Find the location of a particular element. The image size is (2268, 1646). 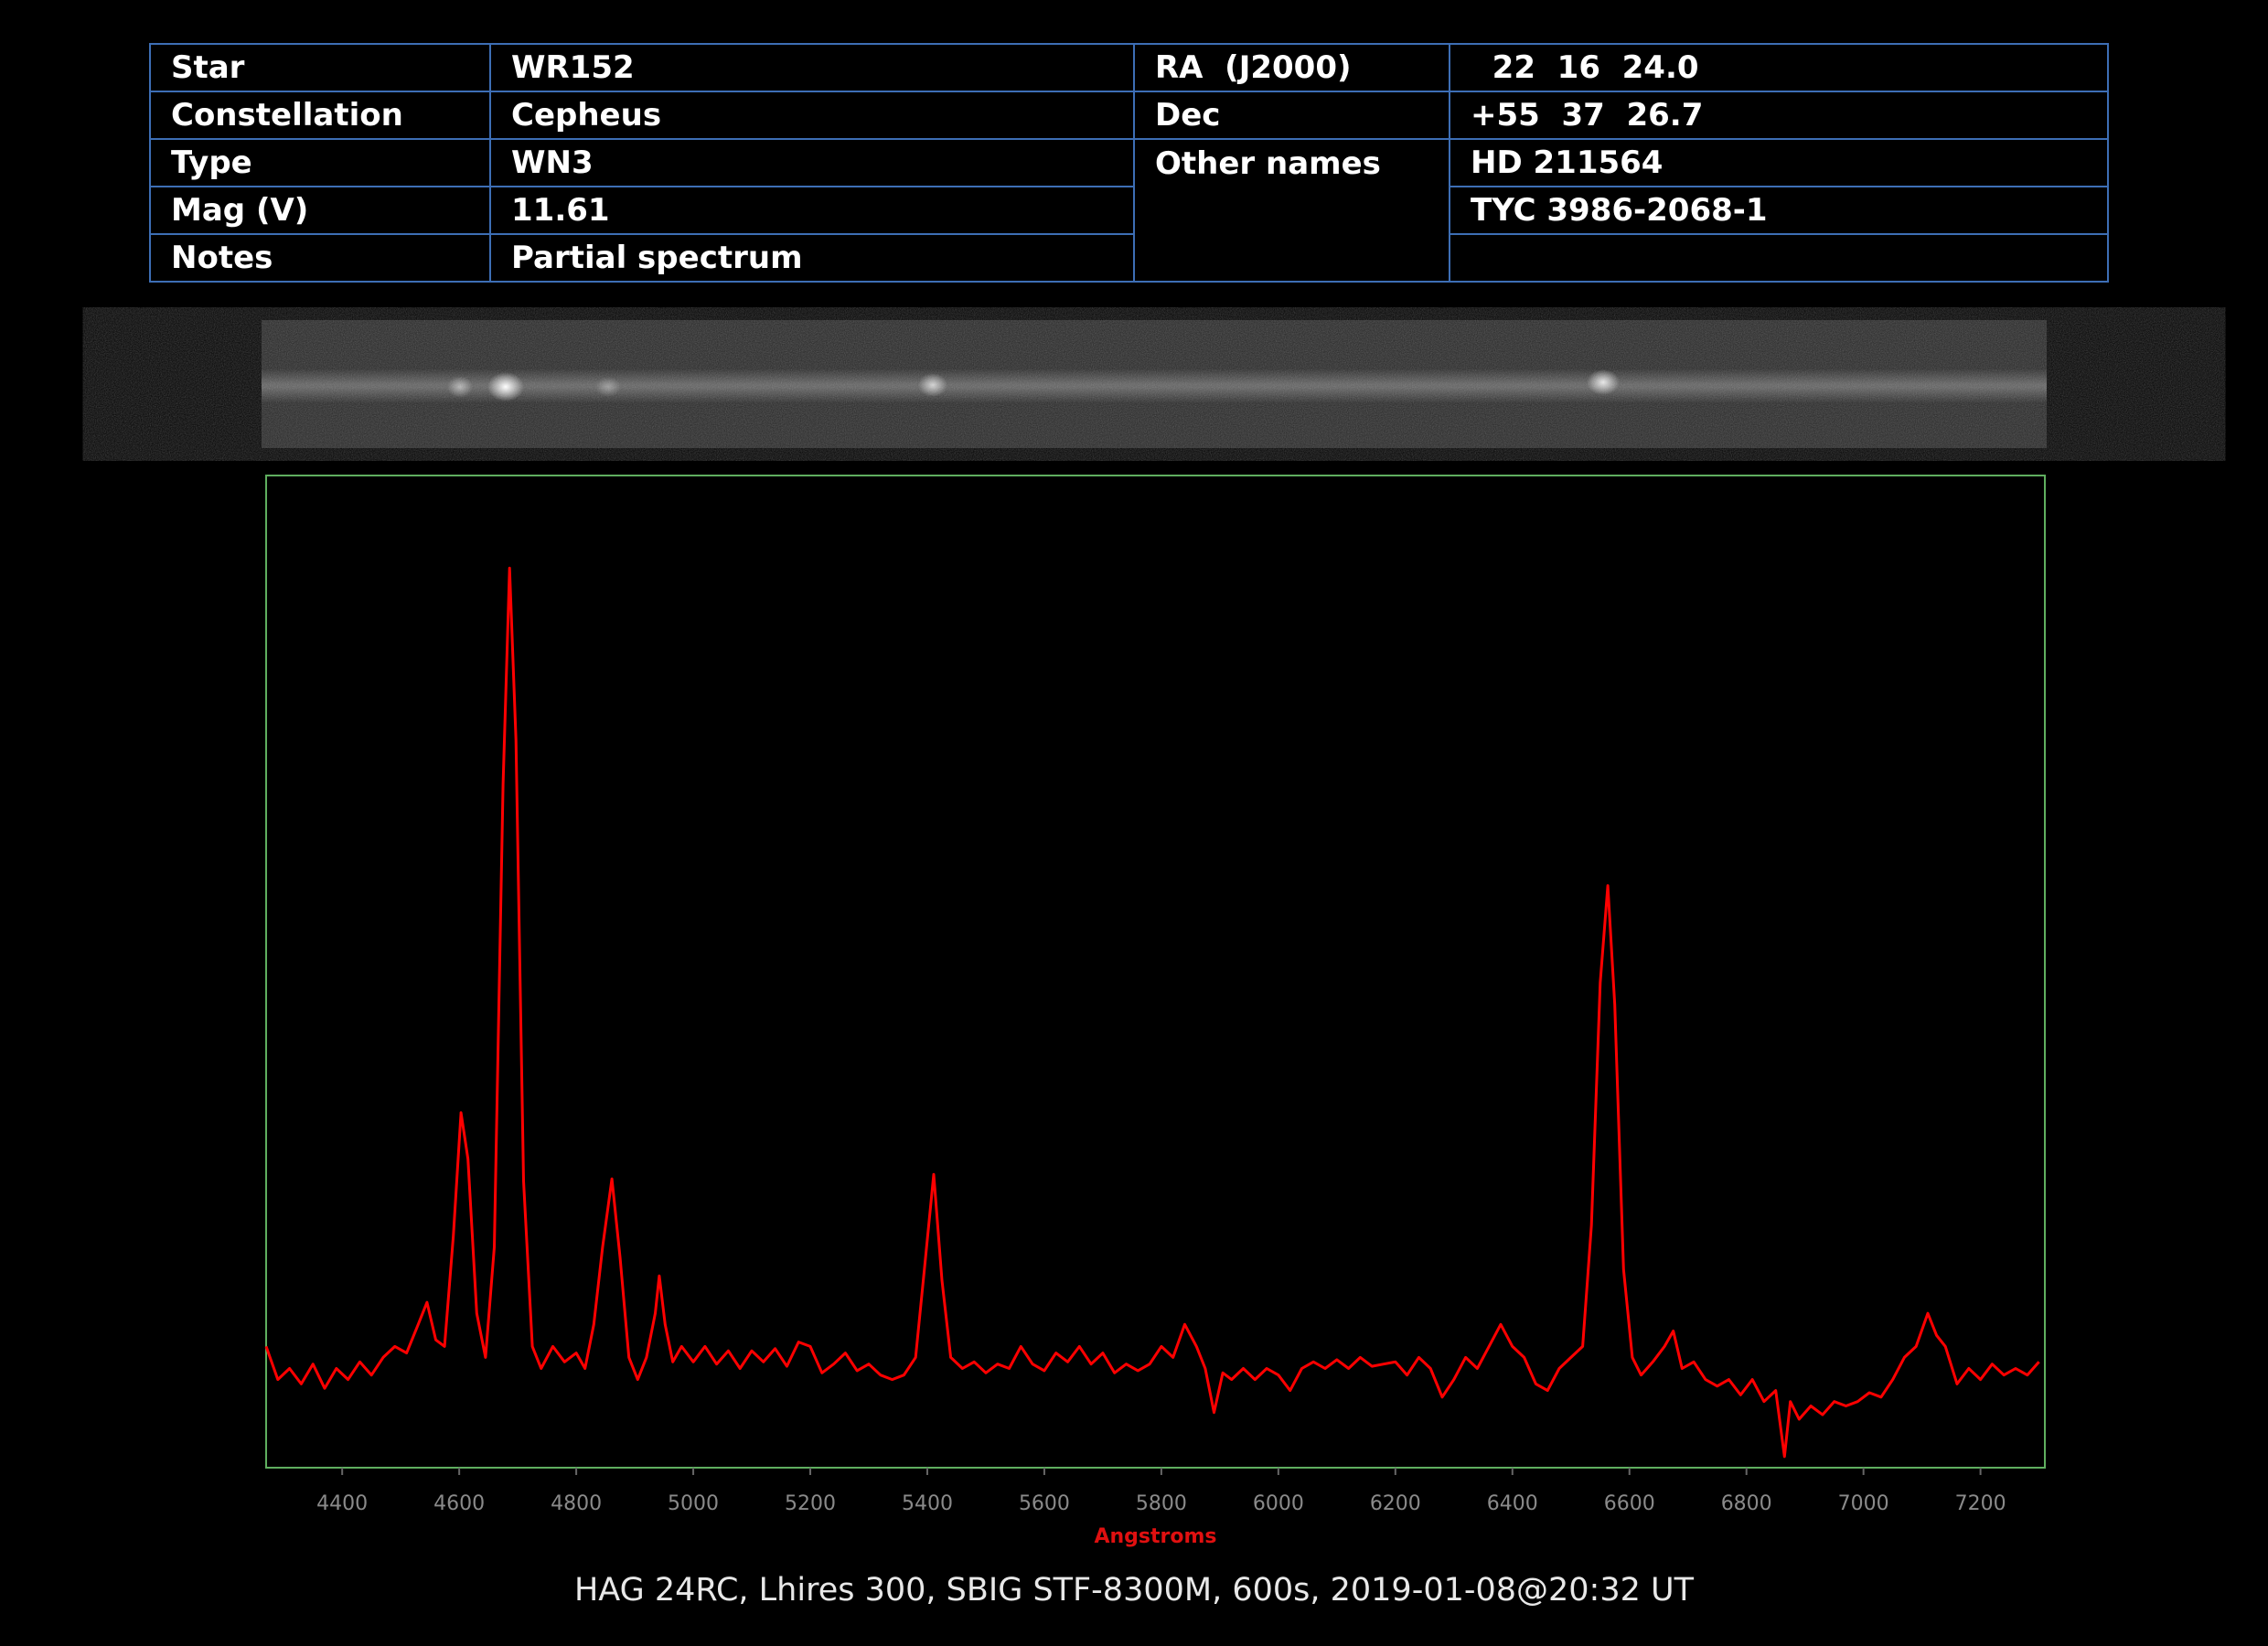

x-tick-label: 4800 is located at coordinates (576, 1503).